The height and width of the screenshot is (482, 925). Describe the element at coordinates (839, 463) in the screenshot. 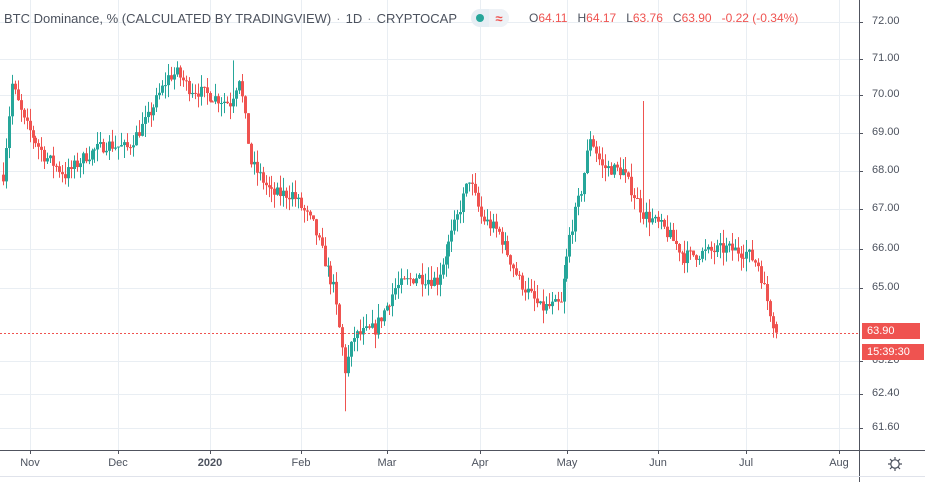

I see `time-tick-label: Aug` at that location.